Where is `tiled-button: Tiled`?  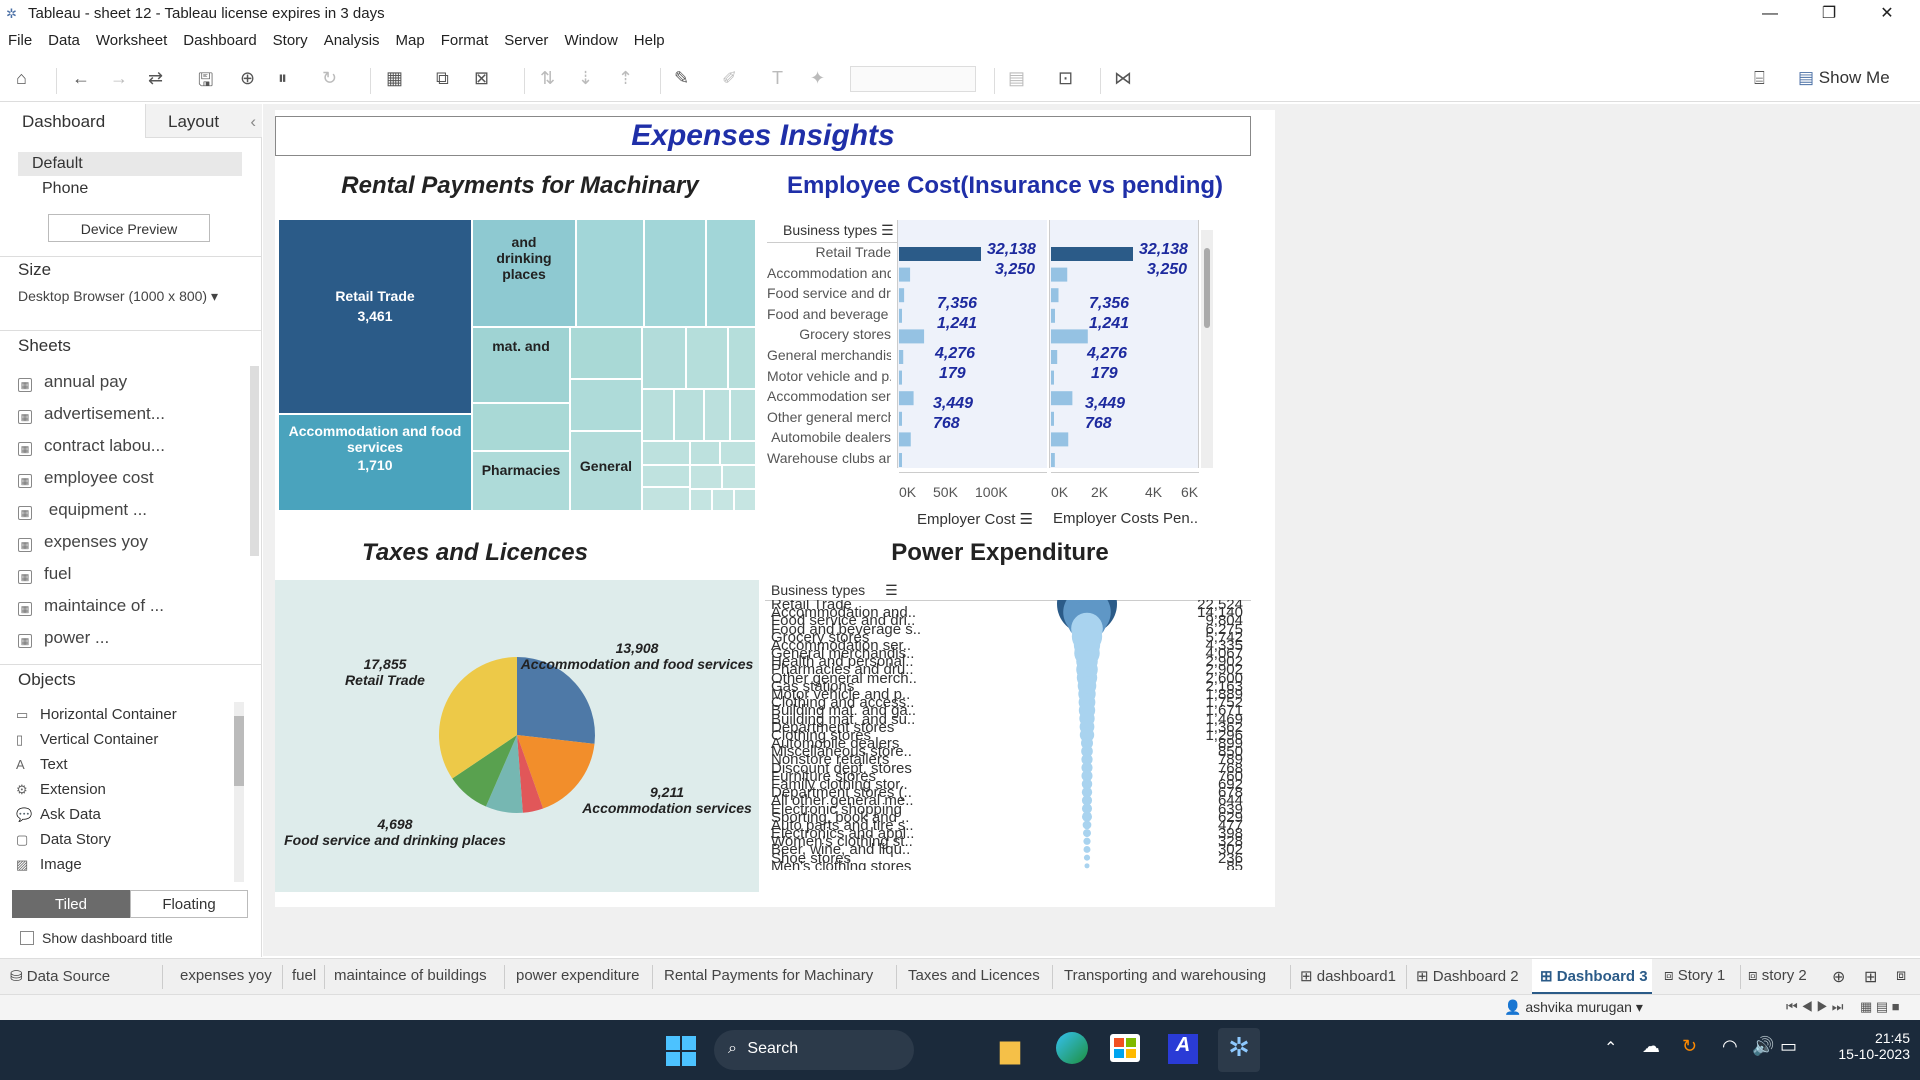 tiled-button: Tiled is located at coordinates (71, 904).